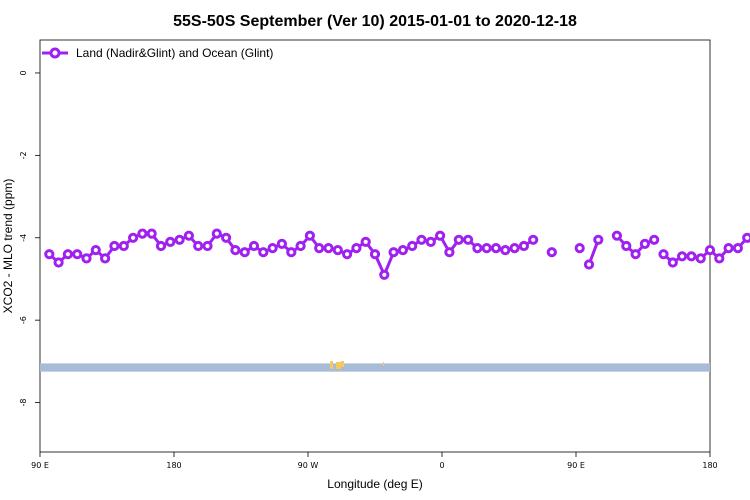  I want to click on y-tick-label: -6, so click(23, 320).